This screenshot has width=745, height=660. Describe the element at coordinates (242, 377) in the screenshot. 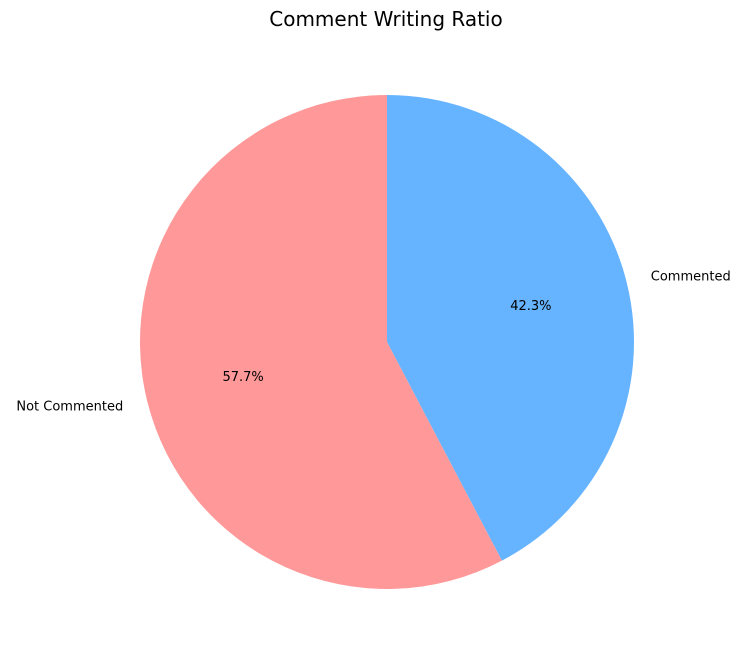

I see `slice-pct-not-commented: 57.7%` at that location.